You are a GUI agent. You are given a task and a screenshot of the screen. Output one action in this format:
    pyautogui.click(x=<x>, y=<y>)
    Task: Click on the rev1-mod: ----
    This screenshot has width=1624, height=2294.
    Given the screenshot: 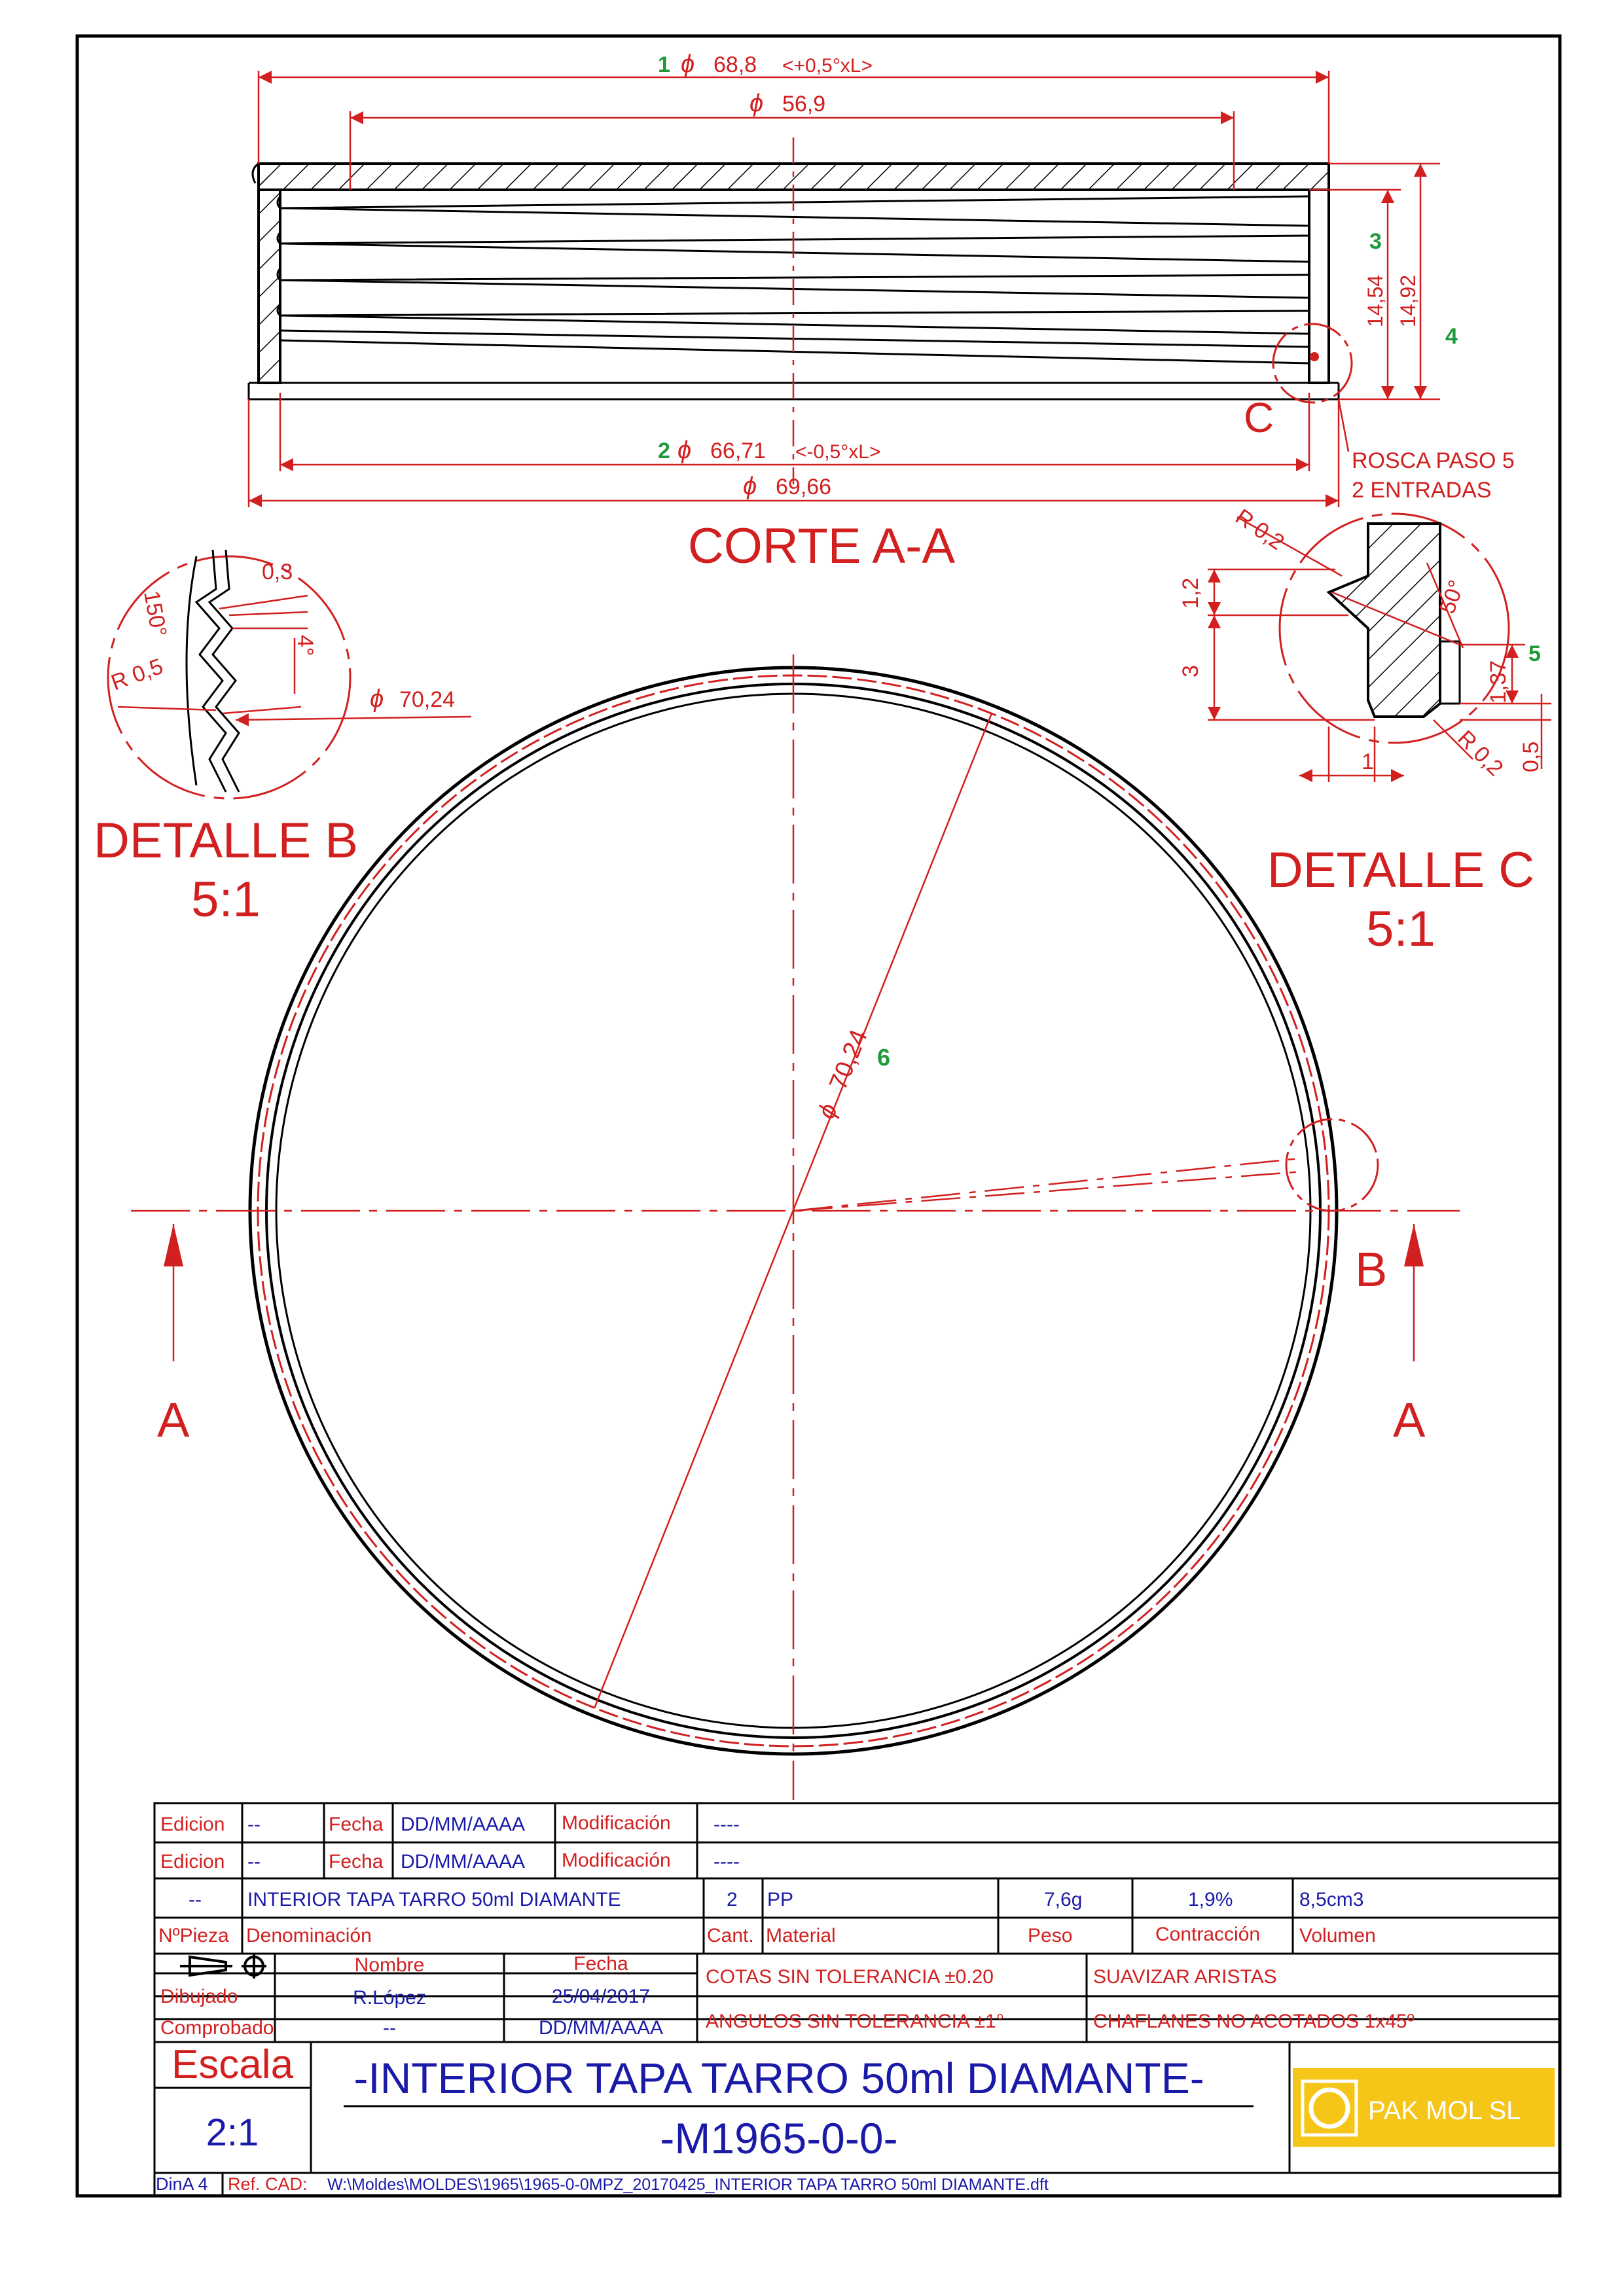 What is the action you would take?
    pyautogui.click(x=726, y=1824)
    